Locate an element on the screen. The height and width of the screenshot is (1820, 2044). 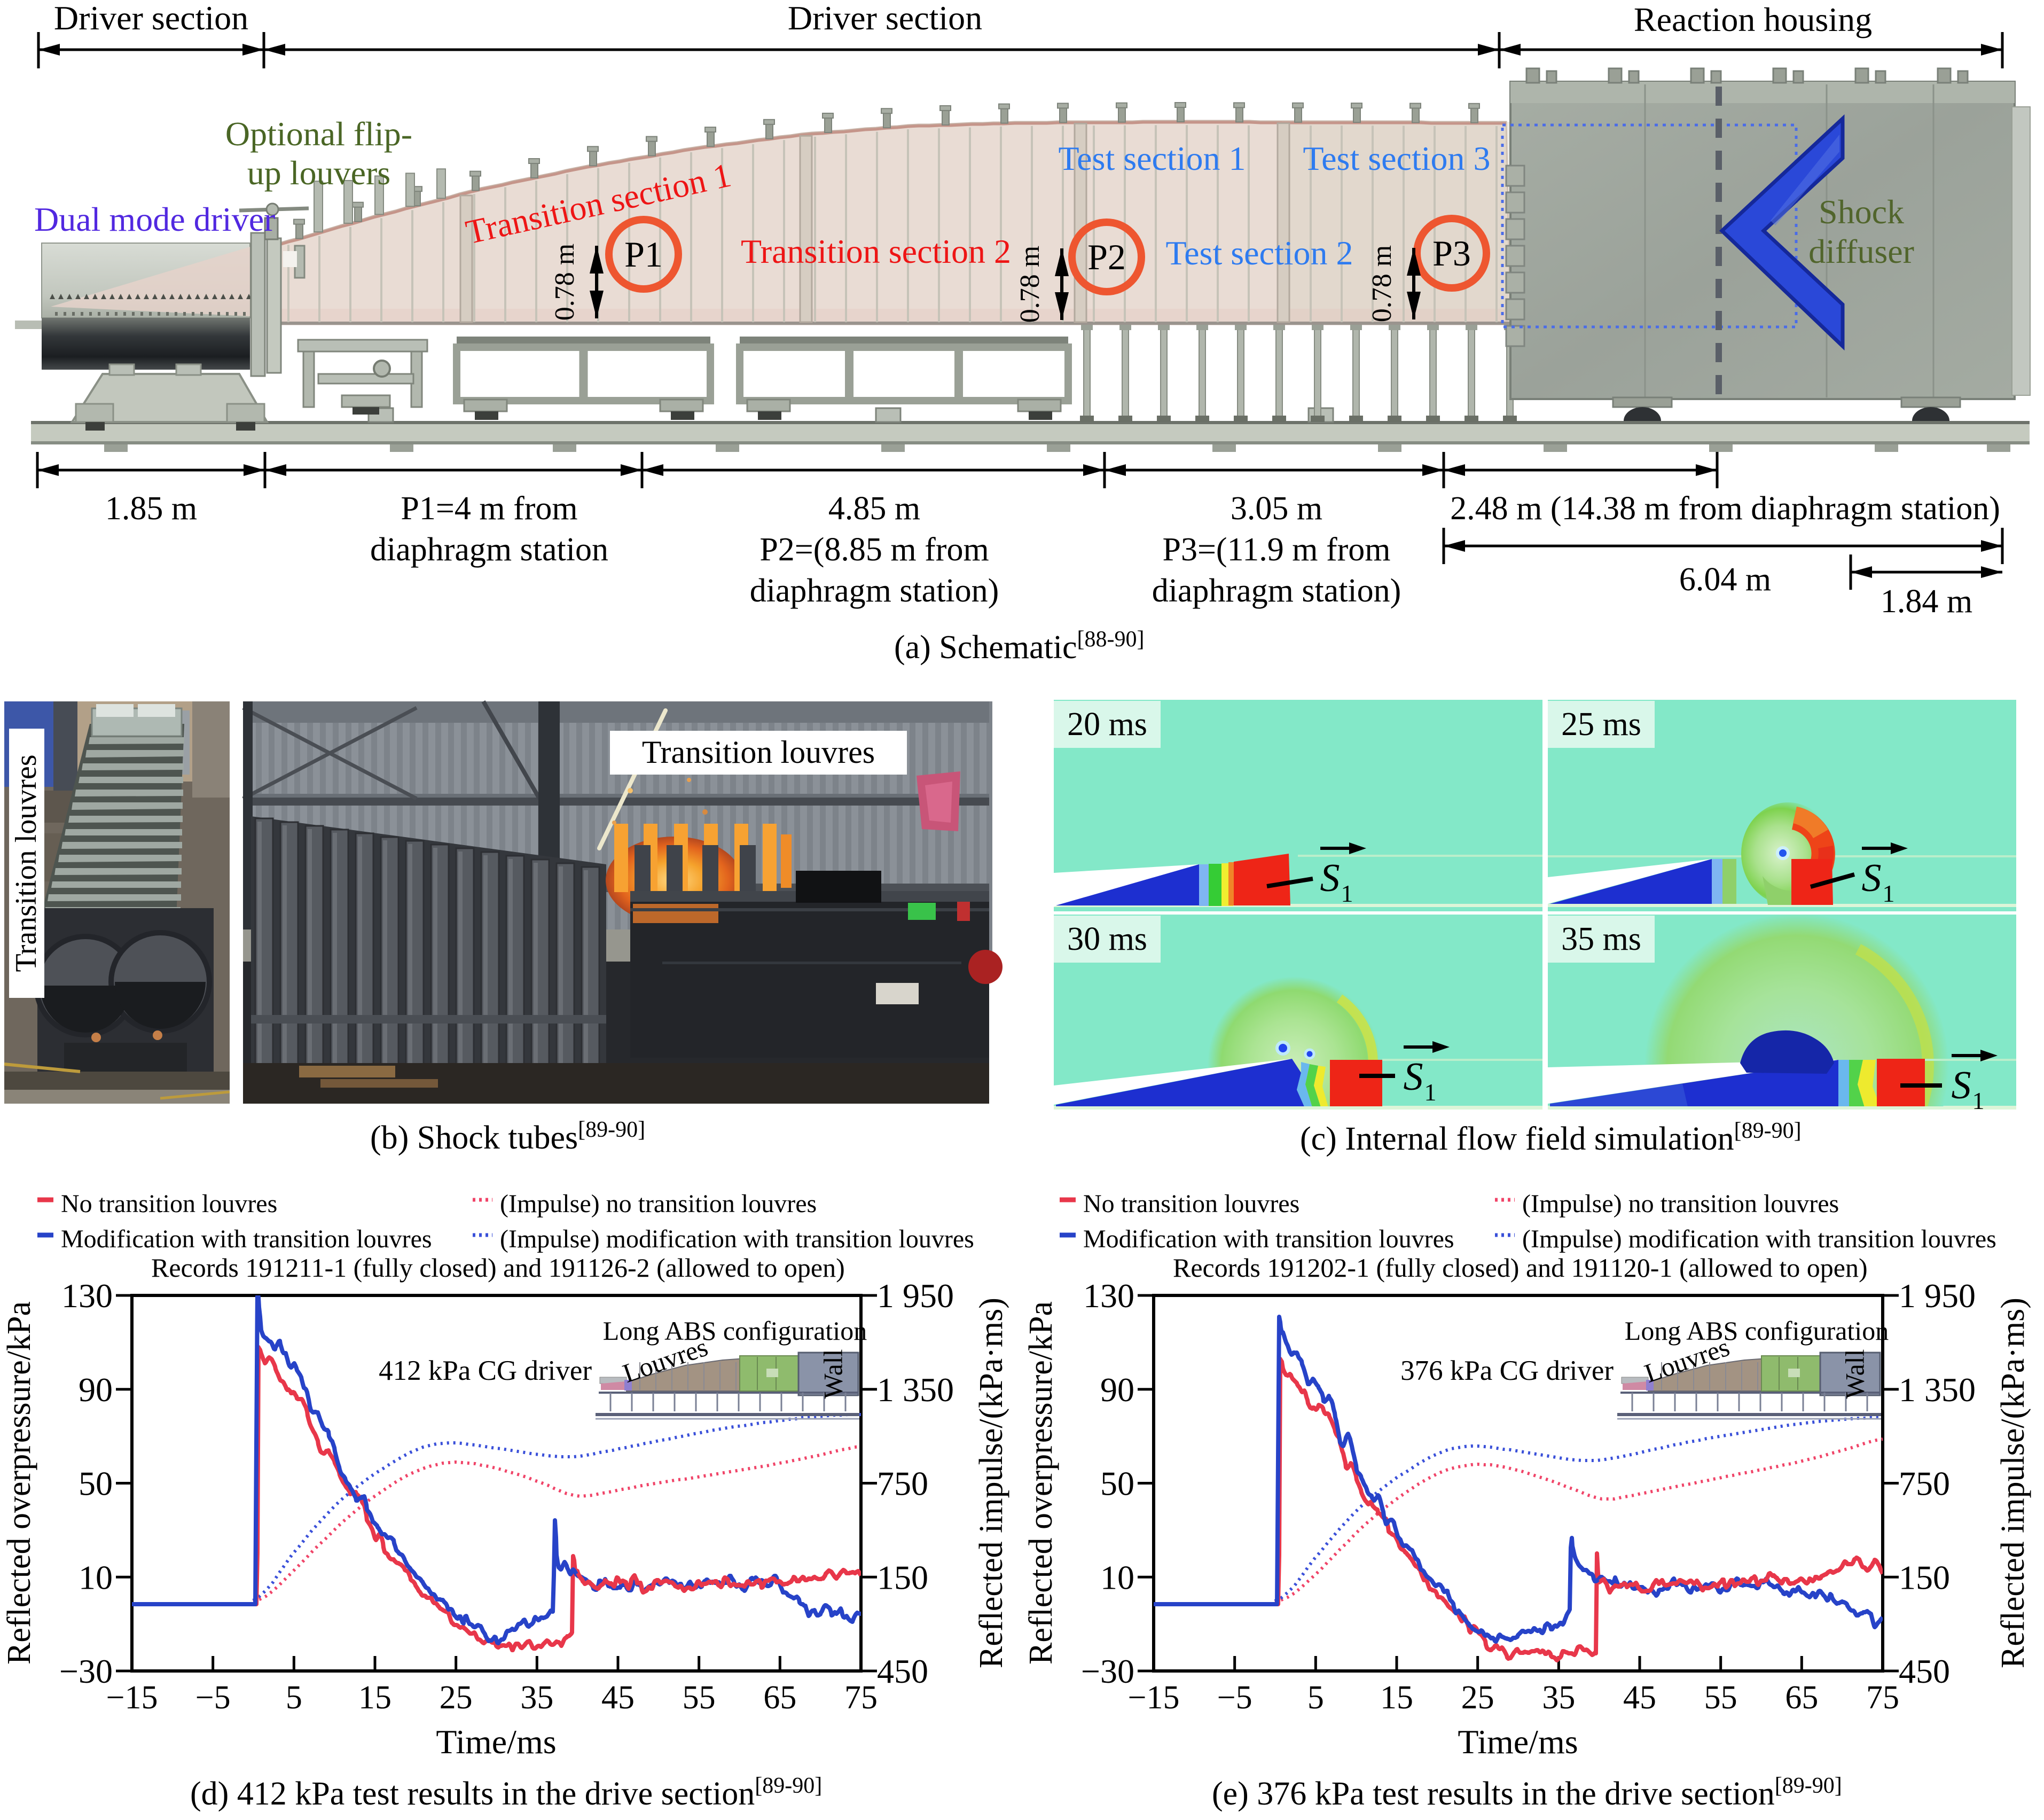
svg-text: (b) Shock tubes[89-90] is located at coordinates (507, 1137).